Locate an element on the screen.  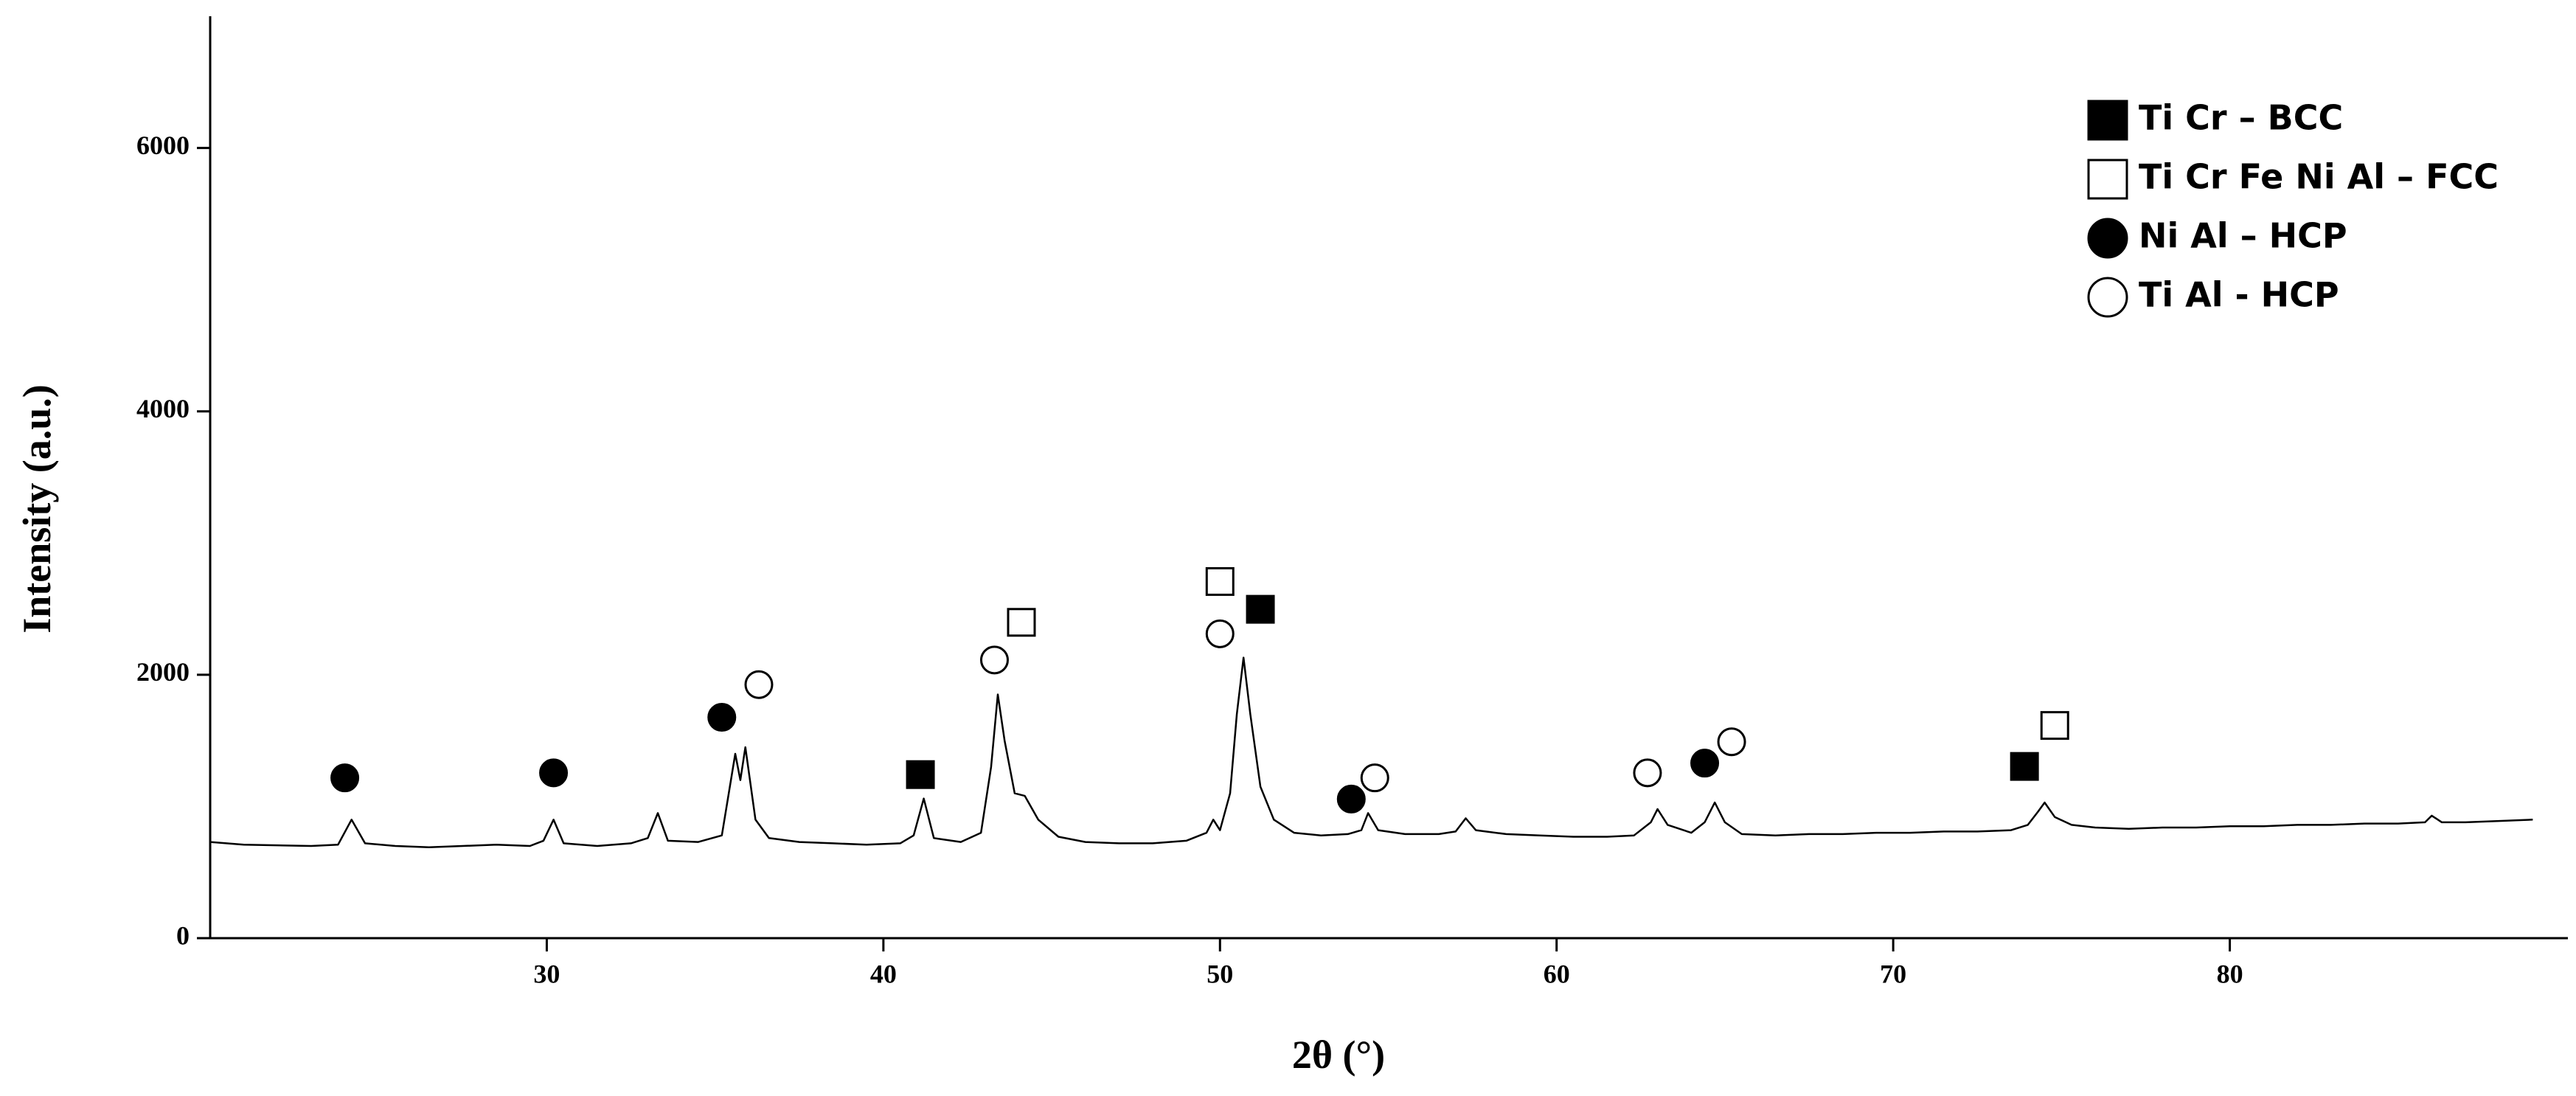
x-tick-label: 60 is located at coordinates (1557, 973).